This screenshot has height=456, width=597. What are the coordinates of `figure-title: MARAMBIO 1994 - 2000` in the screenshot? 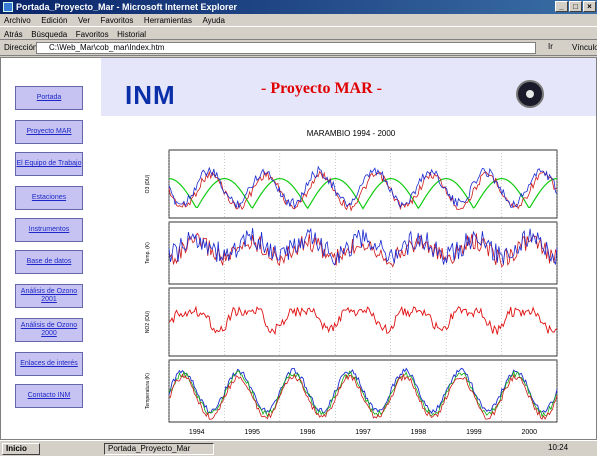 It's located at (351, 133).